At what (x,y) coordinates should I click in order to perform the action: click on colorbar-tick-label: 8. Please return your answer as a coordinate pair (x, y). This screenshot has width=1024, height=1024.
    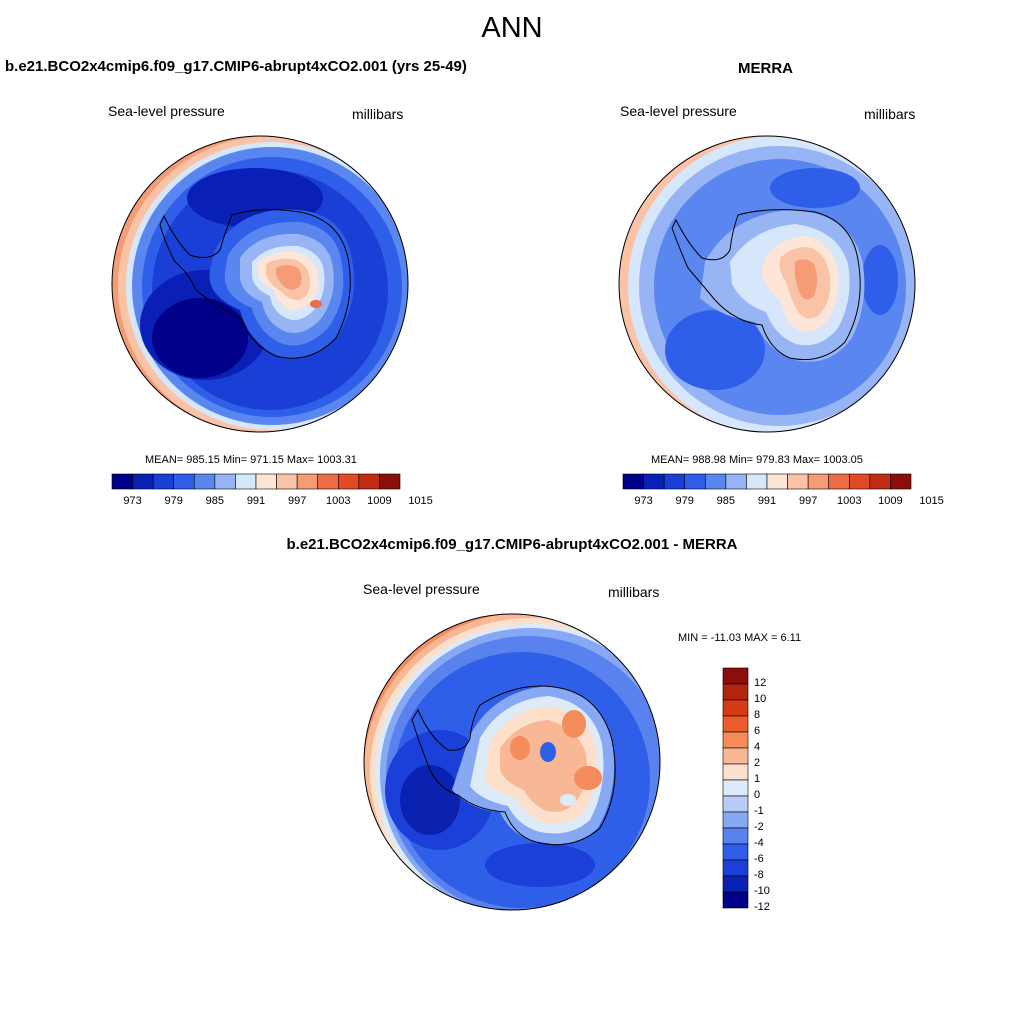
    Looking at the image, I should click on (757, 715).